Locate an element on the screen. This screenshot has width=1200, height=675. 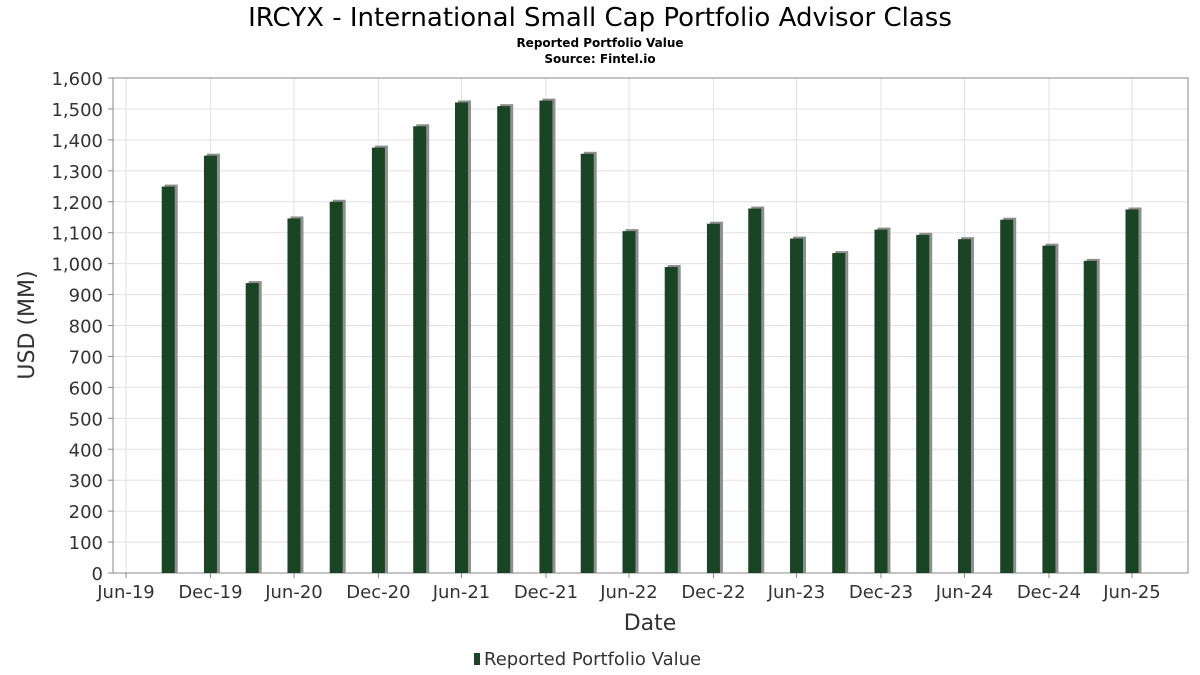
y-tick-label: 1,400 is located at coordinates (77, 141).